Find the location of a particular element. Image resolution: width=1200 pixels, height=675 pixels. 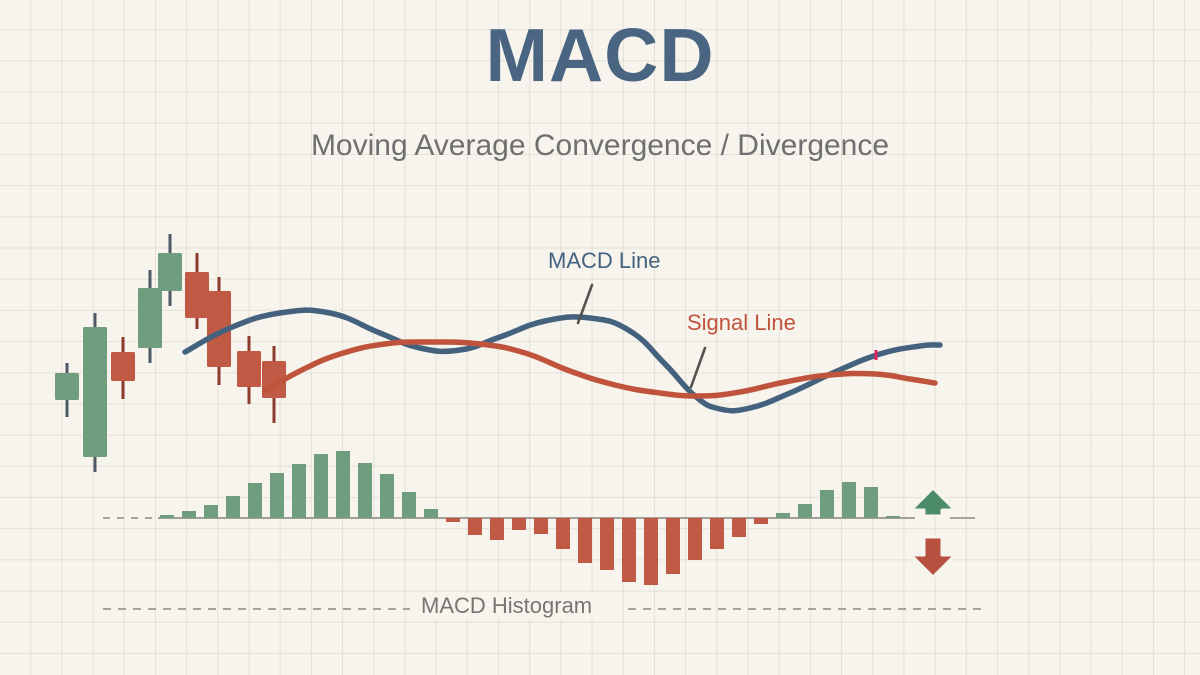

macd-signal-lines-group is located at coordinates (562, 360).